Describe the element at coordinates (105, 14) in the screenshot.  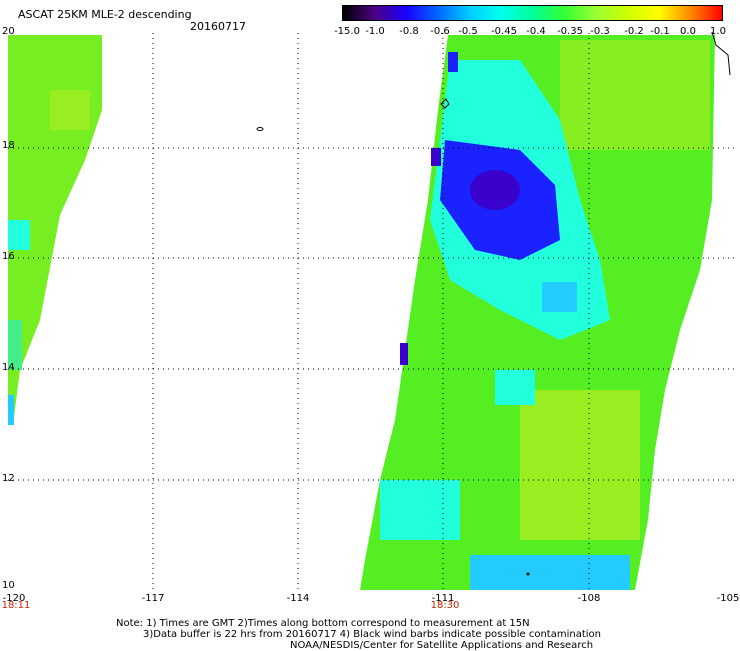
I see `product-title: ASCAT 25KM MLE-2 descending` at that location.